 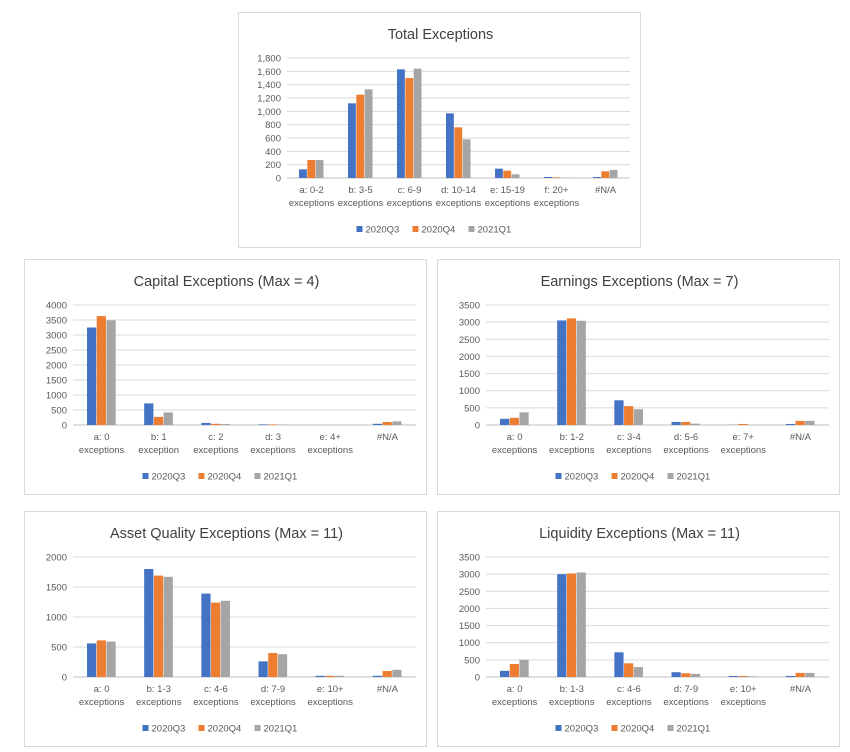 What do you see at coordinates (269, 59) in the screenshot?
I see `y-tick-label: 1,800` at bounding box center [269, 59].